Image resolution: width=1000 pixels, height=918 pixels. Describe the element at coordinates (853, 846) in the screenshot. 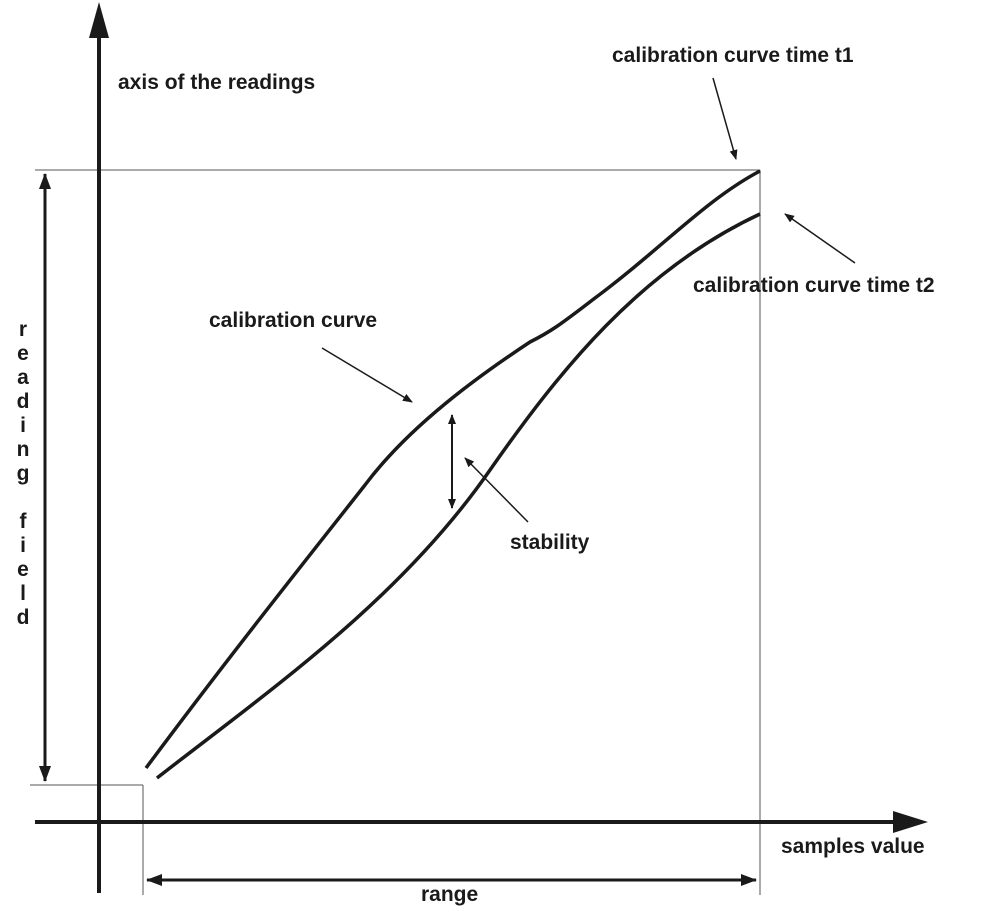

I see `x-axis-label: samples value` at that location.